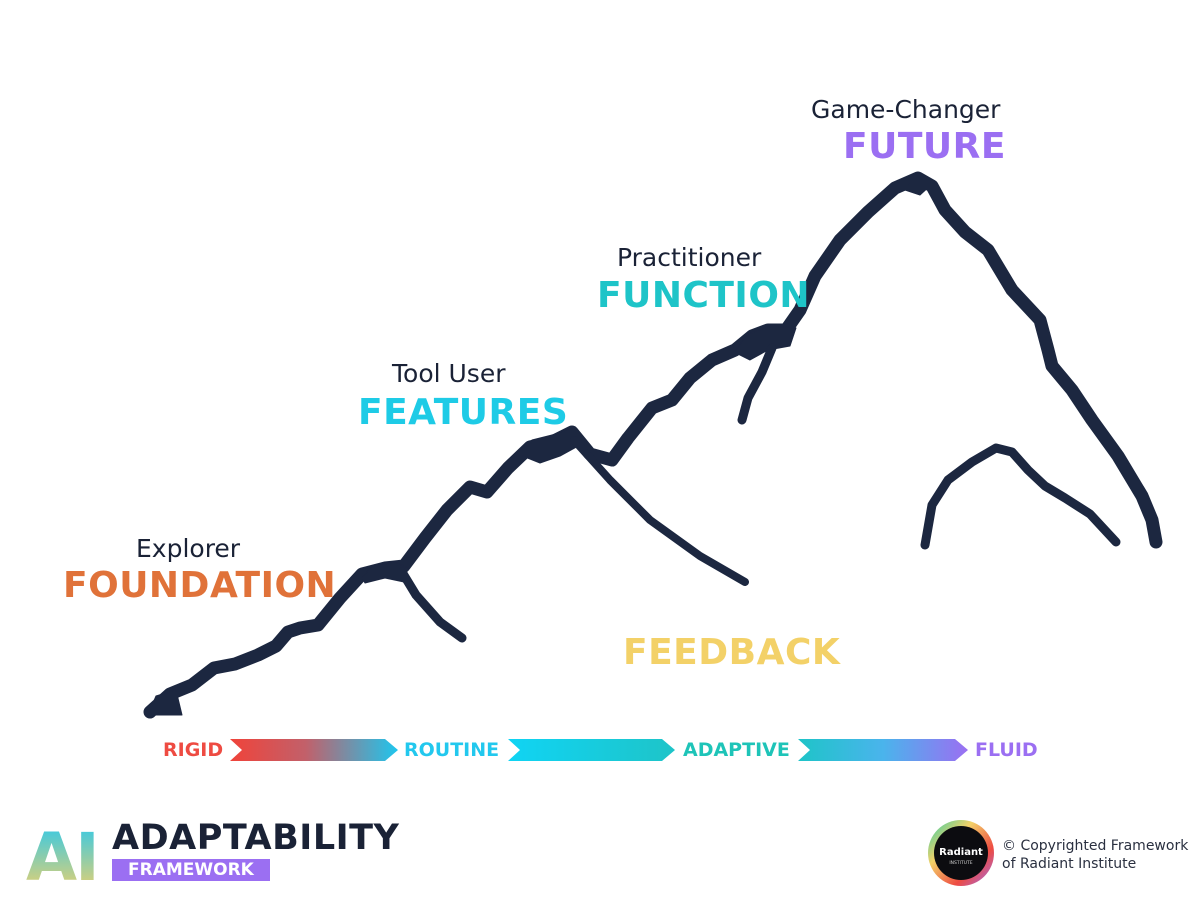 This screenshot has height=900, width=1200. I want to click on base-rock, so click(165, 702).